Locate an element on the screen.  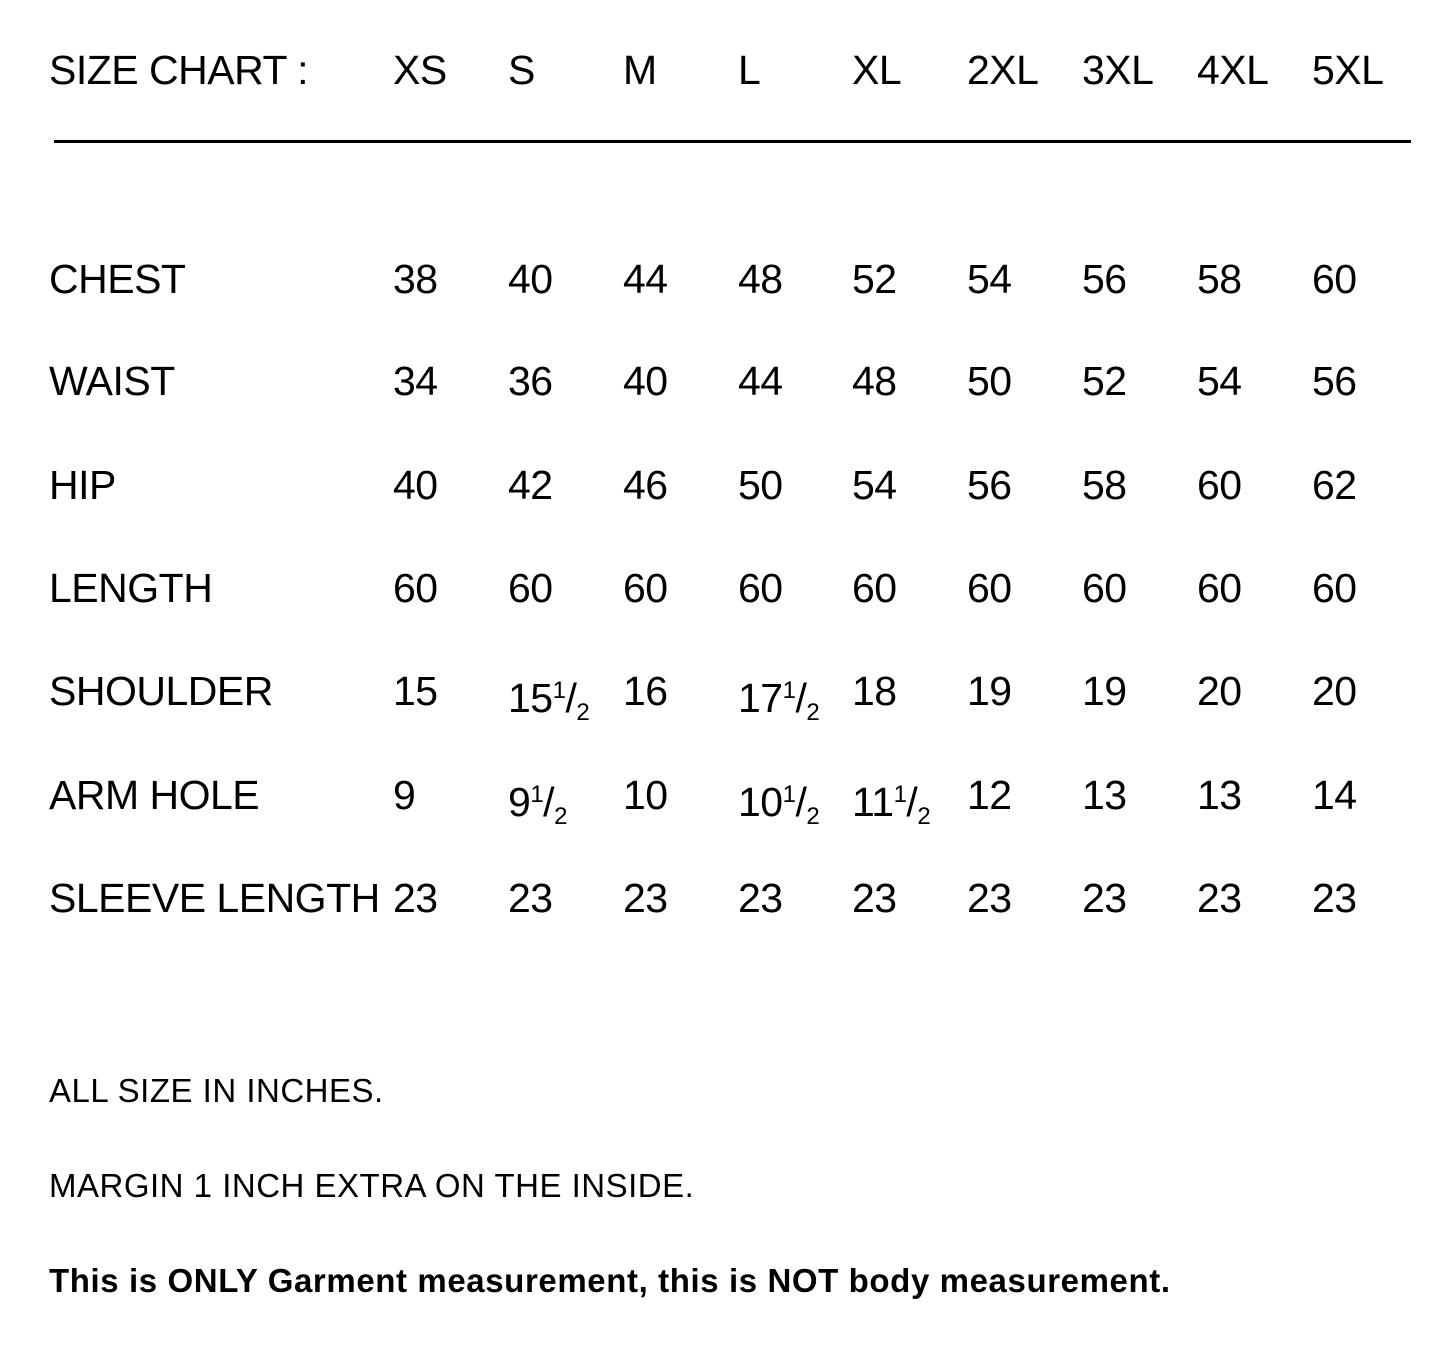
table-row: ARM HOLE 9 91/2 10 101/2 111/2 12 13 13 14 is located at coordinates (722, 797).